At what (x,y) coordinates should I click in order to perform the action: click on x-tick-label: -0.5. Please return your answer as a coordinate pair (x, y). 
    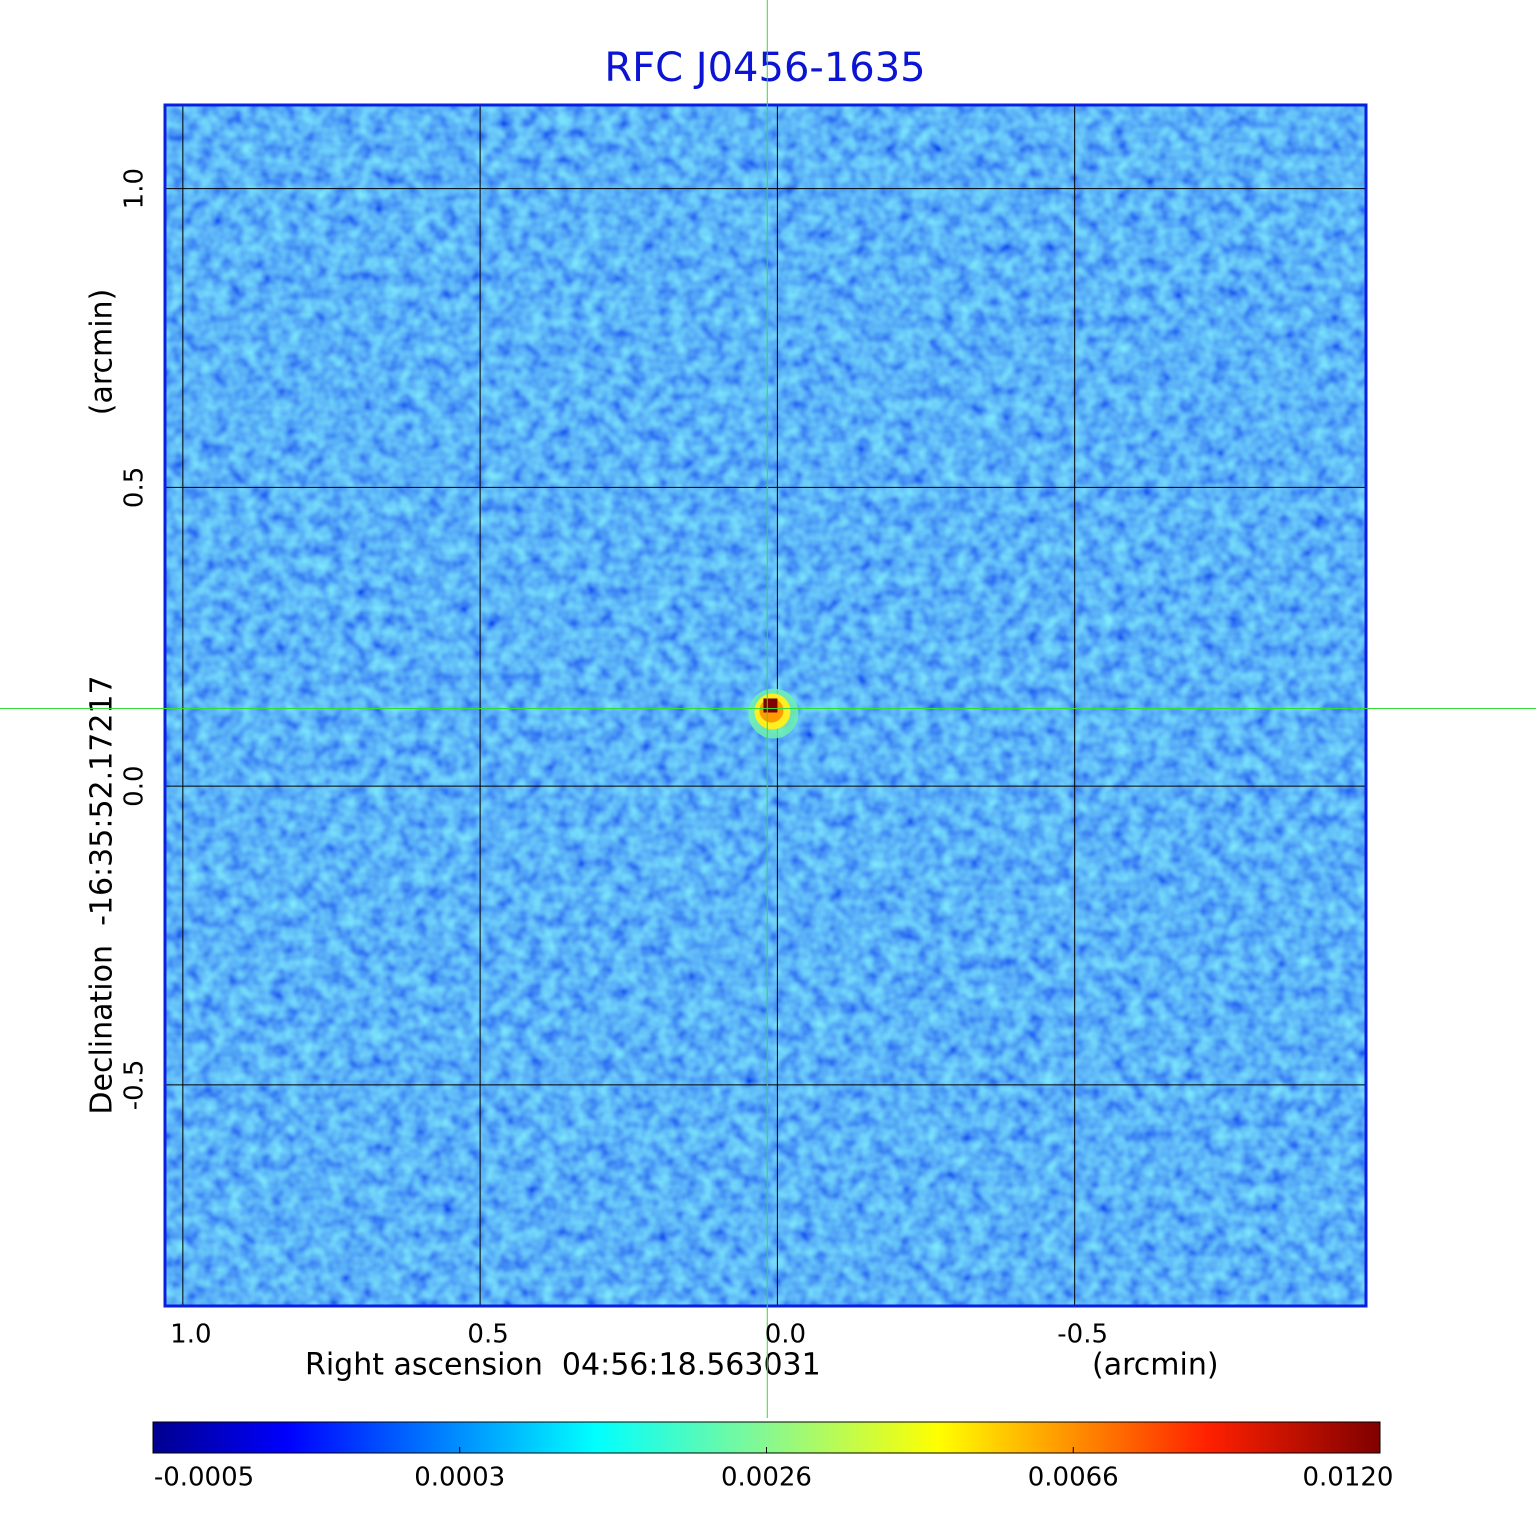
    Looking at the image, I should click on (1082, 1335).